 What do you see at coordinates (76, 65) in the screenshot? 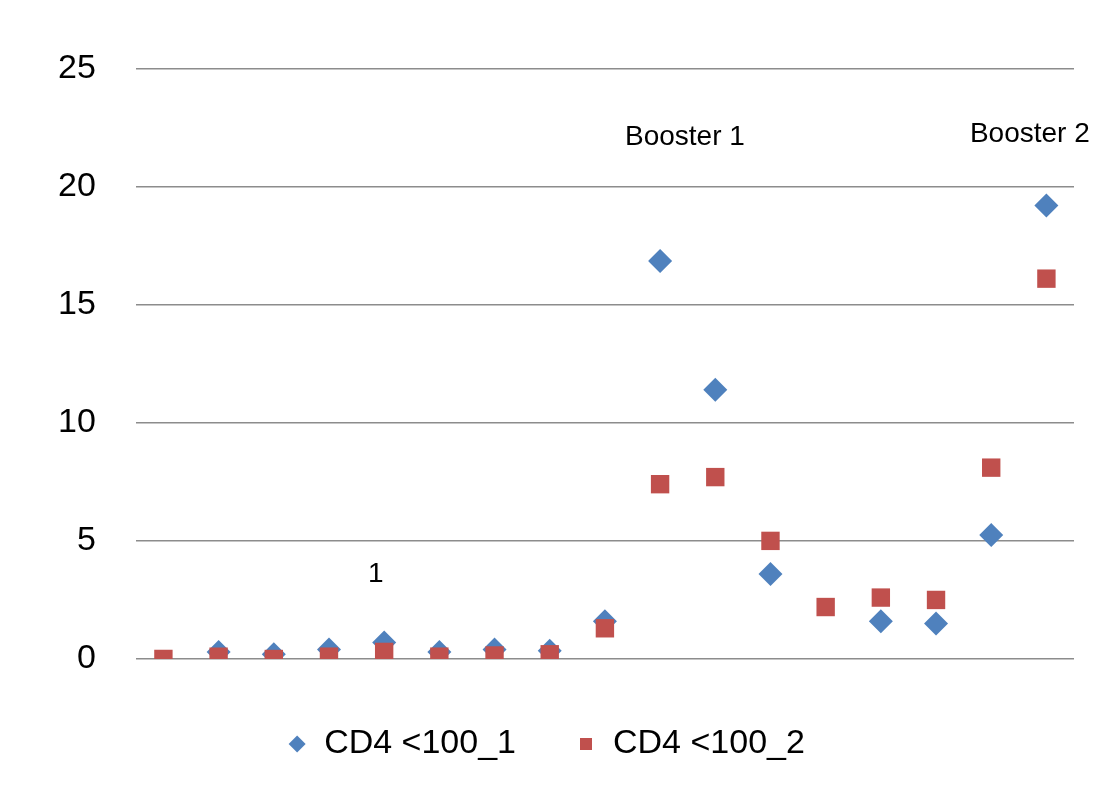
I see `y-tick-label: 25` at bounding box center [76, 65].